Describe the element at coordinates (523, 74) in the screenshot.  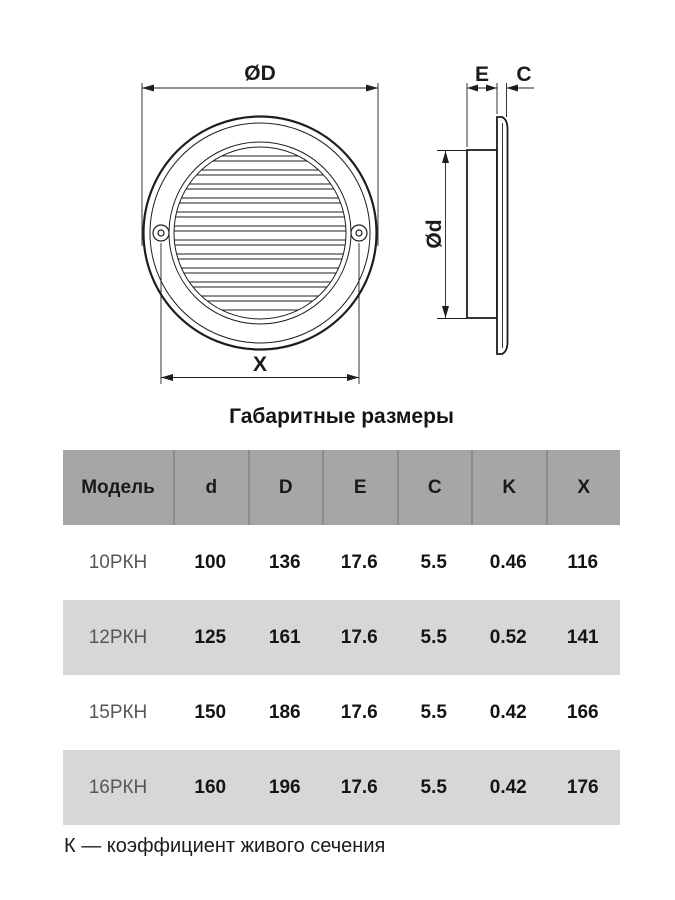
I see `dim-label-c: C` at that location.